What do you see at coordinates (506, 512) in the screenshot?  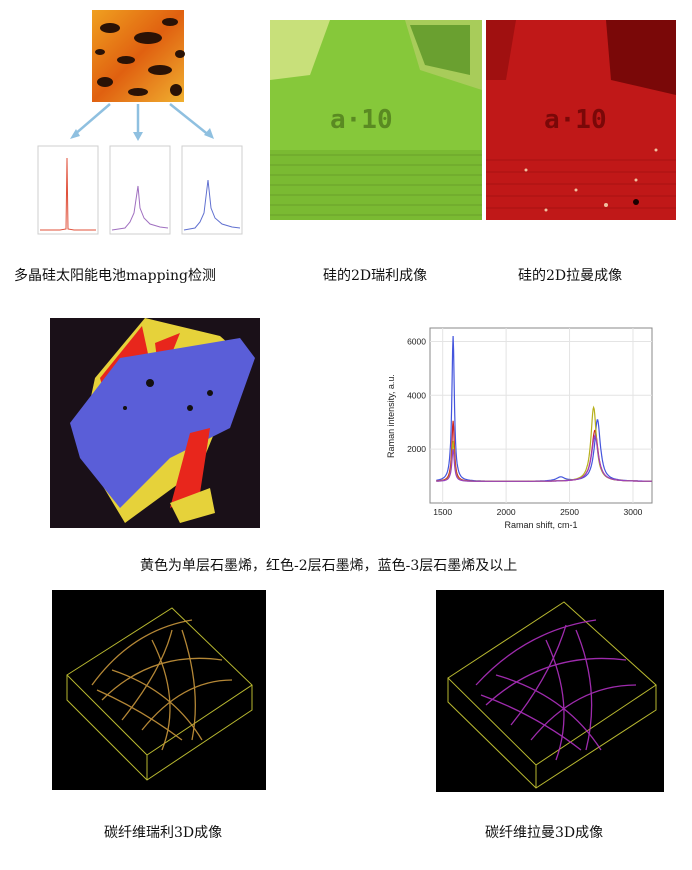 I see `chart-x-tick-label: 2000` at bounding box center [506, 512].